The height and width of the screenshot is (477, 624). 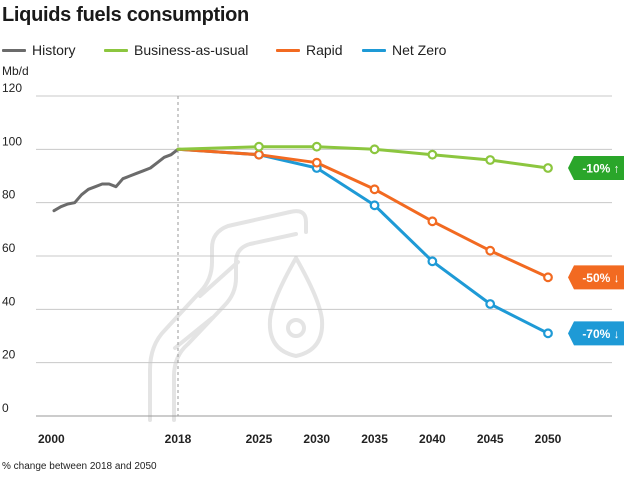 I want to click on legend-item-rapid: Rapid, so click(x=309, y=50).